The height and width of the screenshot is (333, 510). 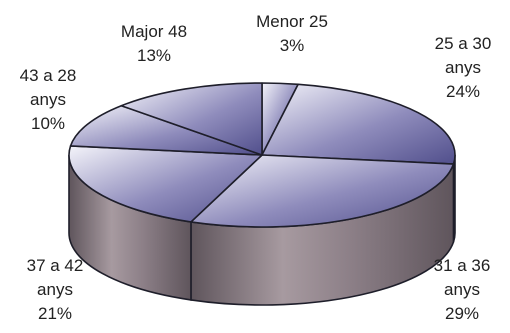 What do you see at coordinates (358, 124) in the screenshot?
I see `pie-slice-25-a-30-anys` at bounding box center [358, 124].